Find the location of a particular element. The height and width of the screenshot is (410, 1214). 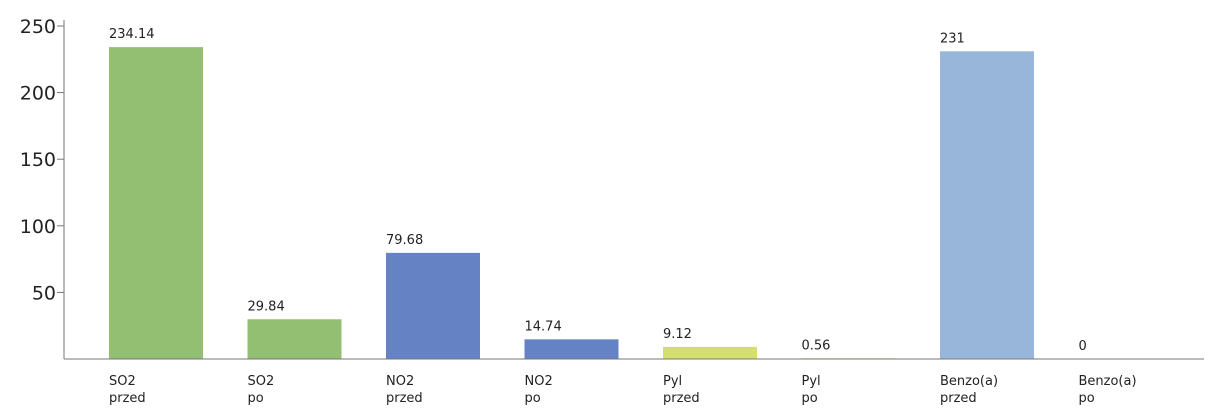

y-tick-label: 150 is located at coordinates (38, 160).